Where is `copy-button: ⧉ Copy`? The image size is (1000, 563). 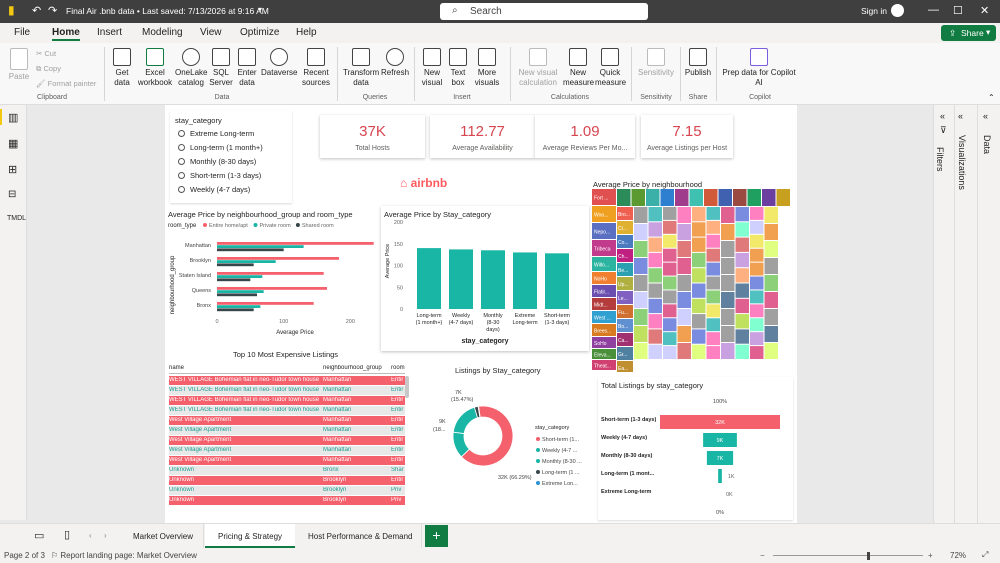
copy-button: ⧉ Copy is located at coordinates (48, 68).